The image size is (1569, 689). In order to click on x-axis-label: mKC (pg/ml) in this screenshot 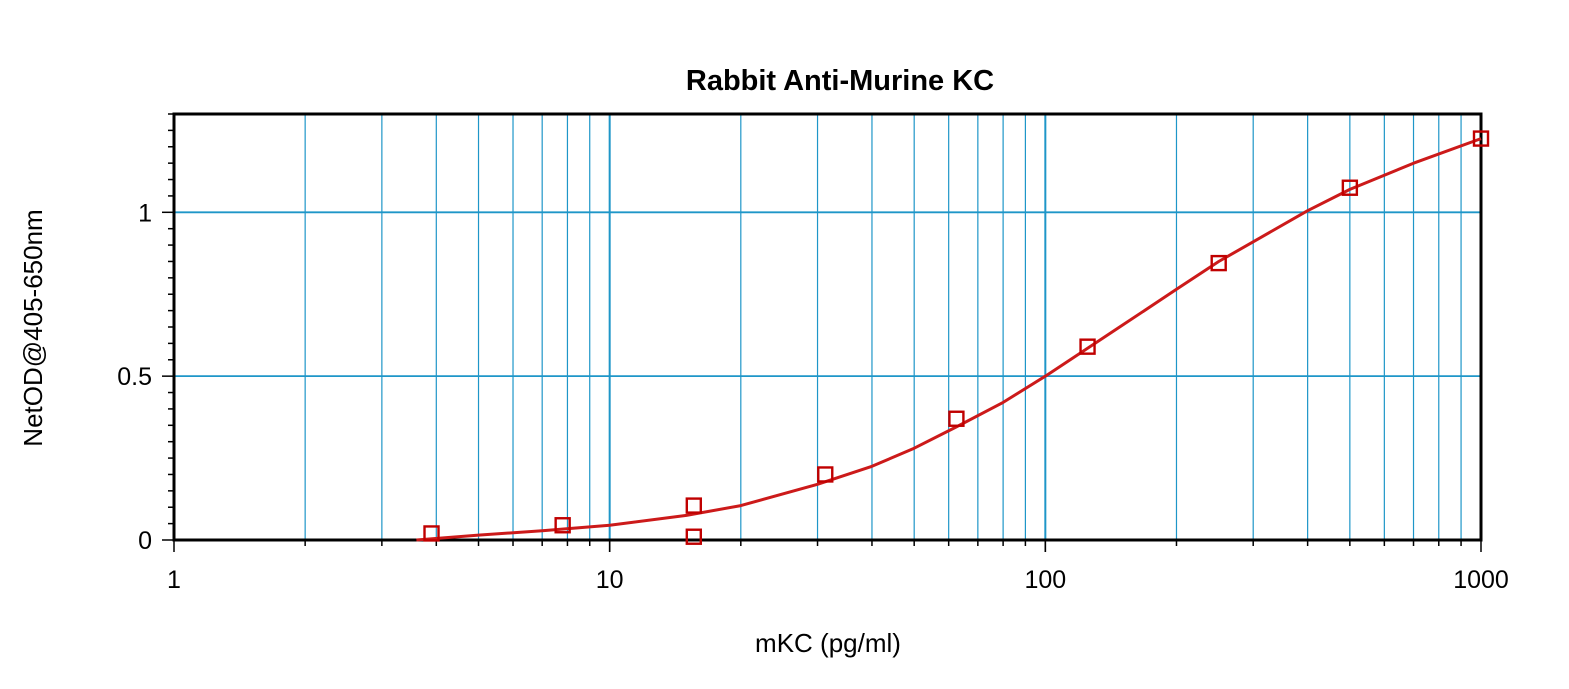, I will do `click(828, 643)`.